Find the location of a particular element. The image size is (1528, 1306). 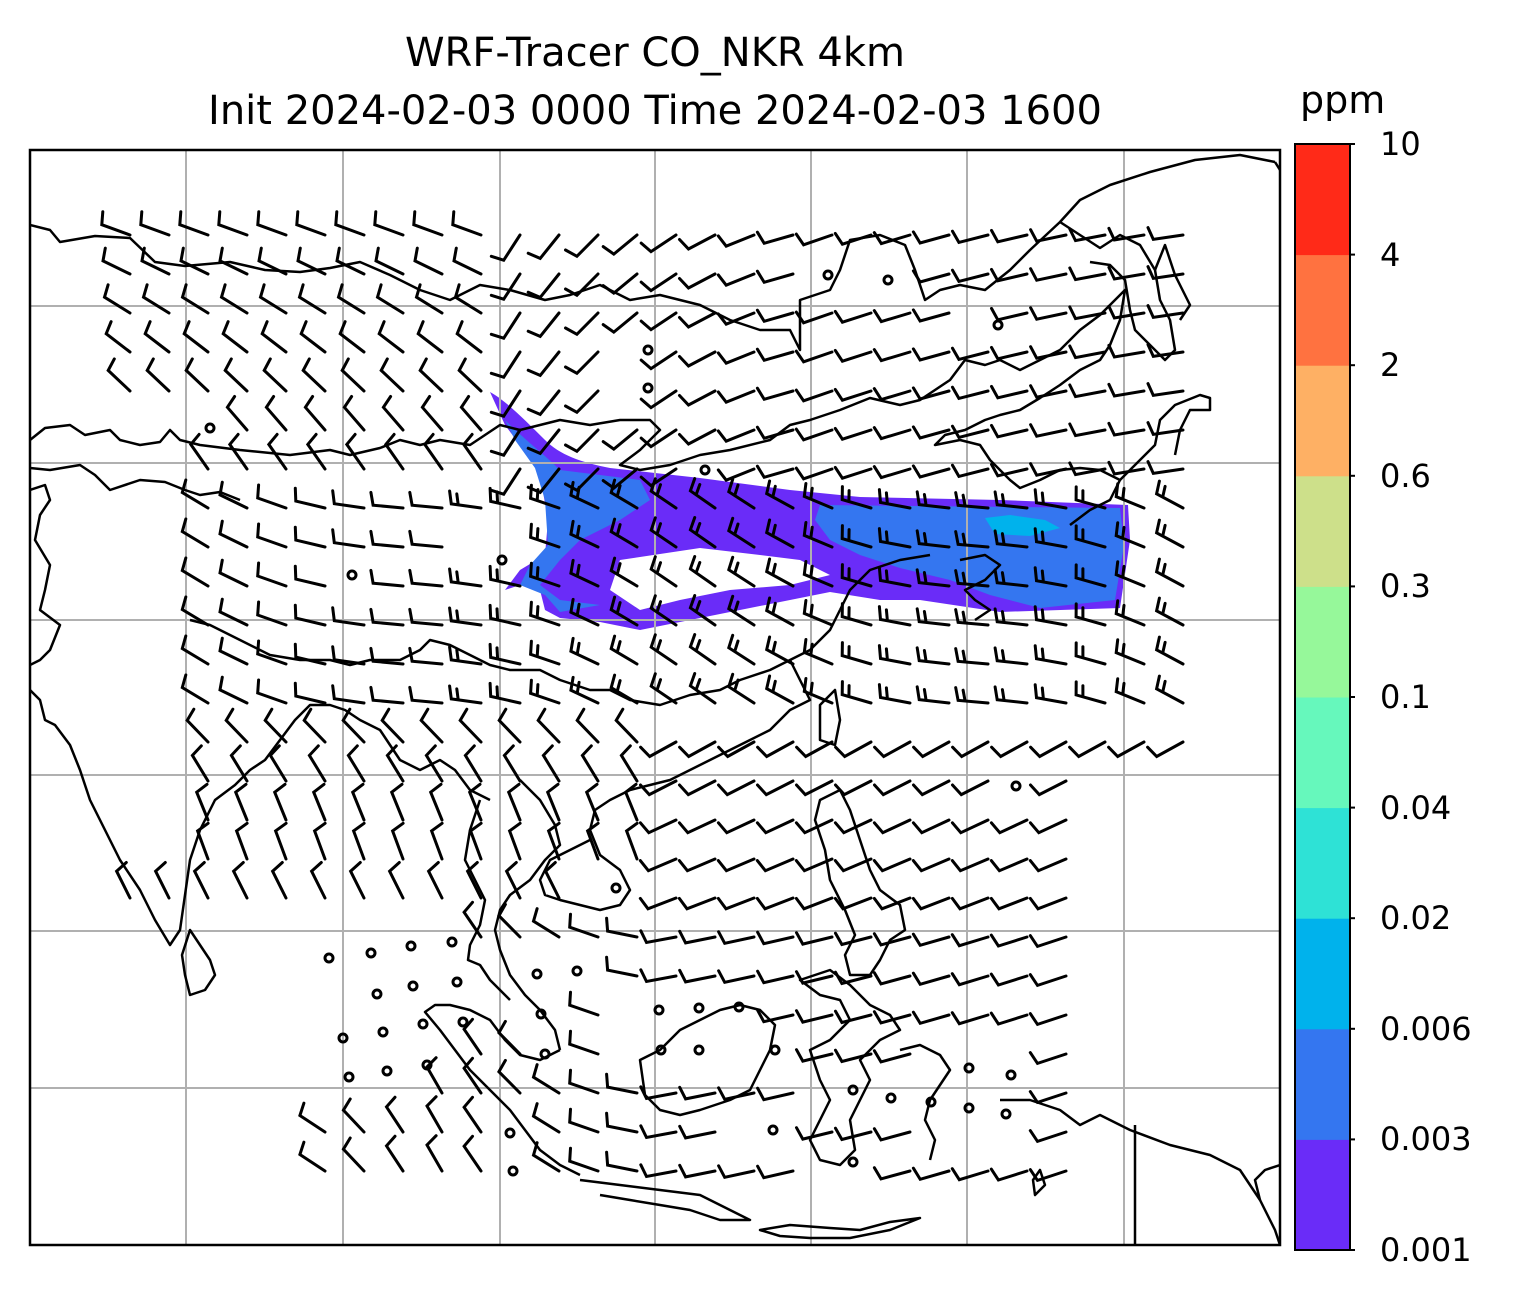

colorbar-unit-label: ppm is located at coordinates (1343, 100).